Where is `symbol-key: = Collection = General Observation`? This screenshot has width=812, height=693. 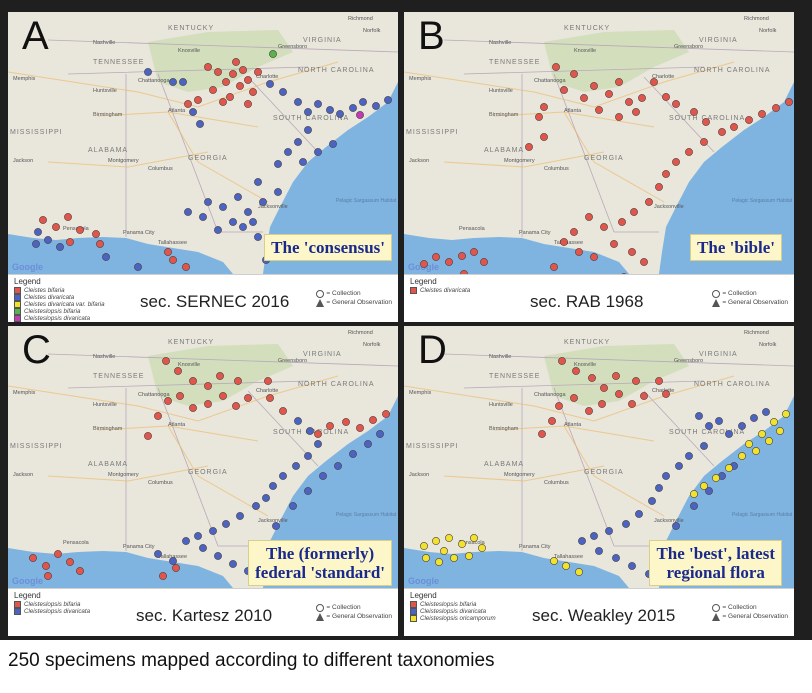 symbol-key: = Collection = General Observation is located at coordinates (354, 298).